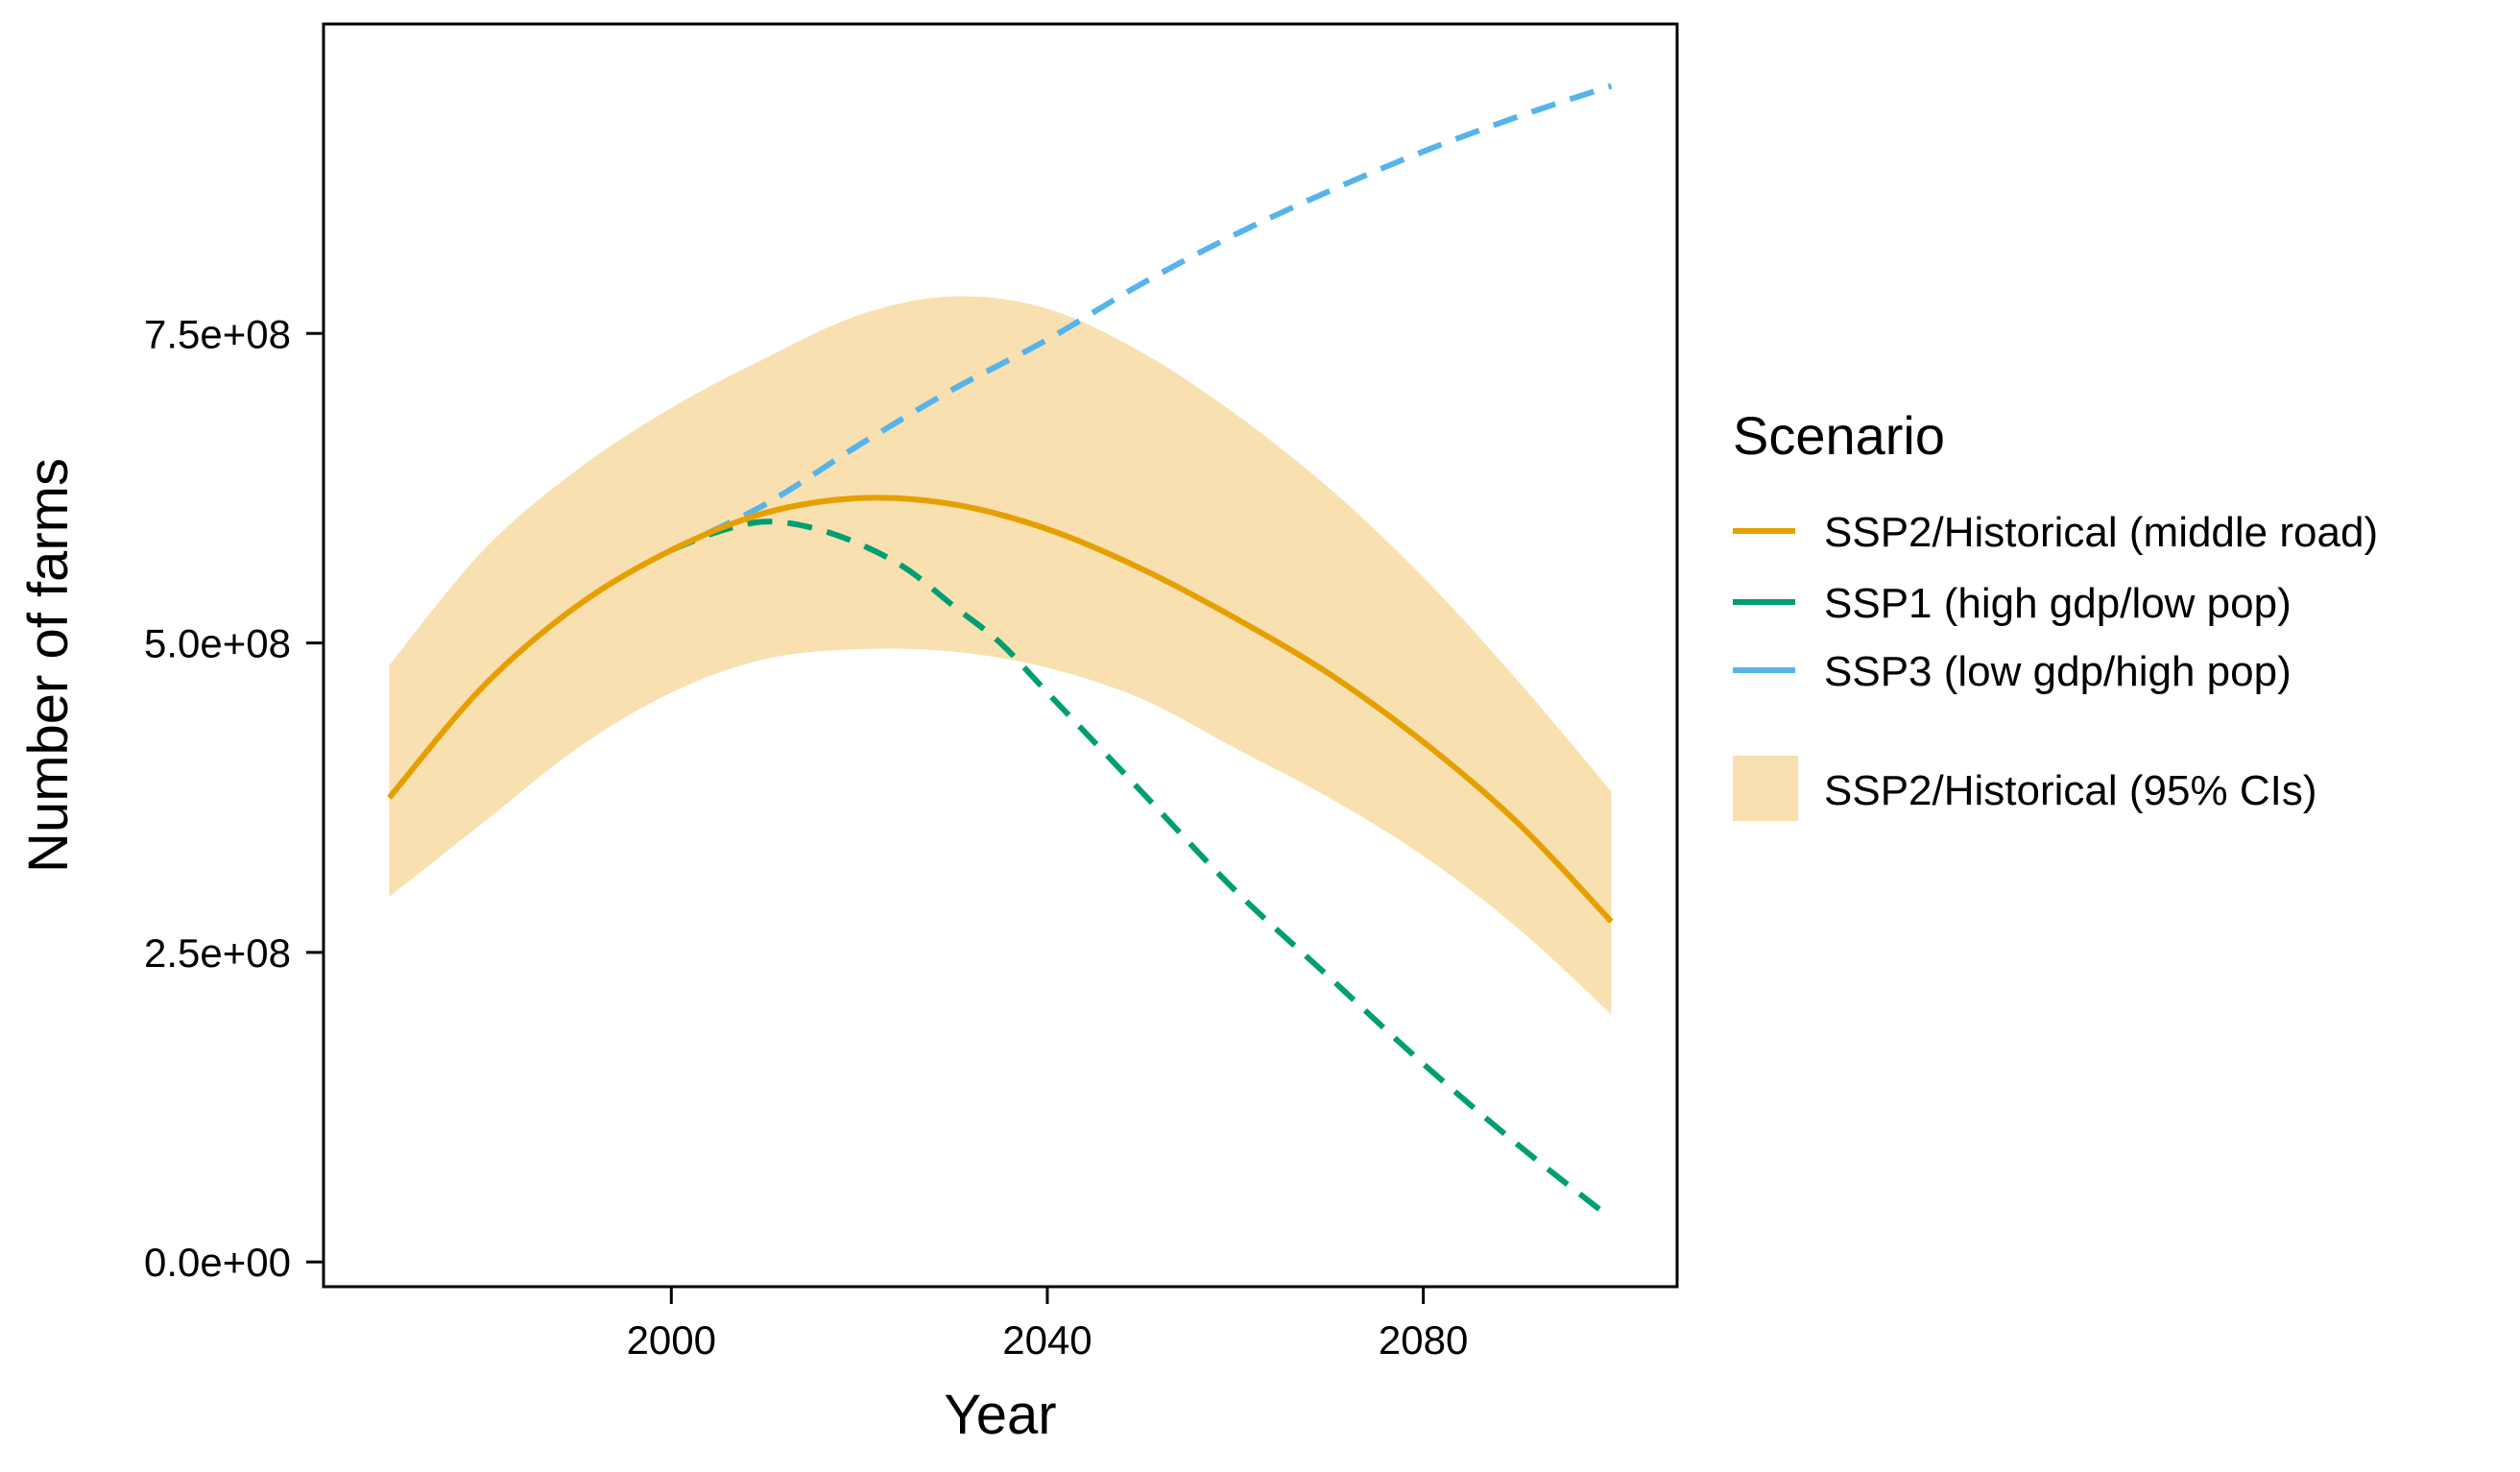  Describe the element at coordinates (2070, 790) in the screenshot. I see `legend-label-ci: SSP2/Historical (95% CIs)` at that location.